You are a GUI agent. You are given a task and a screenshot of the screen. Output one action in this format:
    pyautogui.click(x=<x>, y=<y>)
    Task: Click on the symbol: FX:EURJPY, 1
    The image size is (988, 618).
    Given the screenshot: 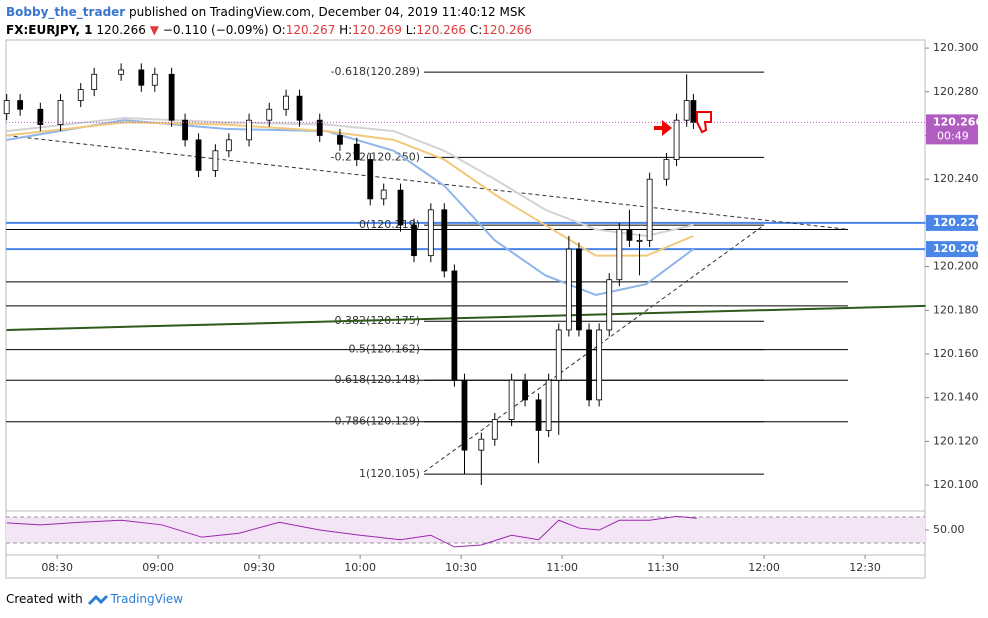 What is the action you would take?
    pyautogui.click(x=49, y=30)
    